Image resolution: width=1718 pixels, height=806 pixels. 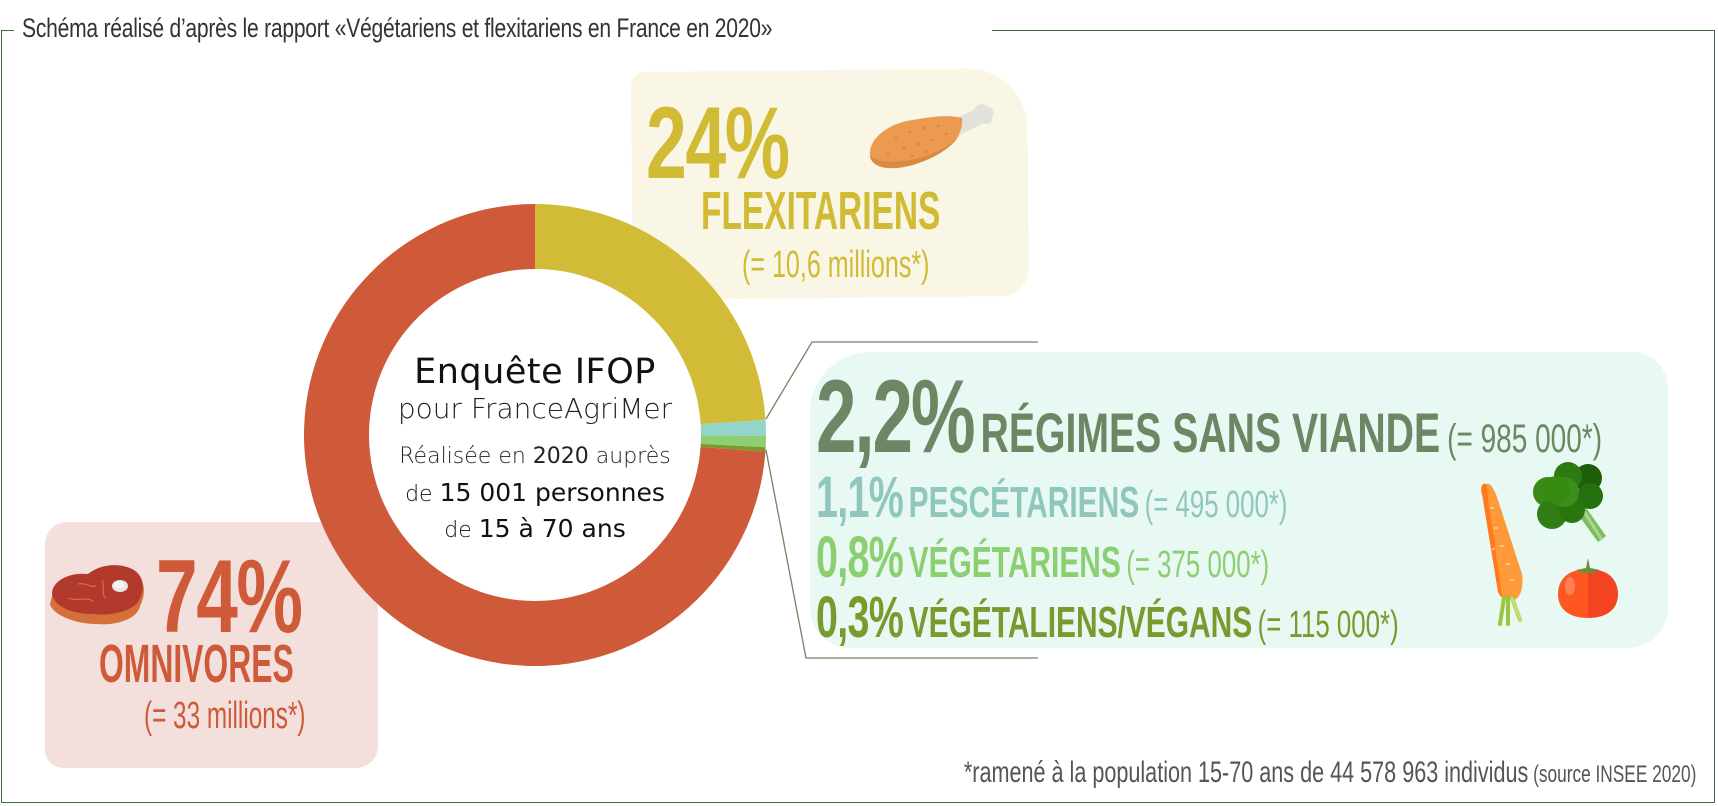 What do you see at coordinates (733, 441) in the screenshot?
I see `slice-vegetariens` at bounding box center [733, 441].